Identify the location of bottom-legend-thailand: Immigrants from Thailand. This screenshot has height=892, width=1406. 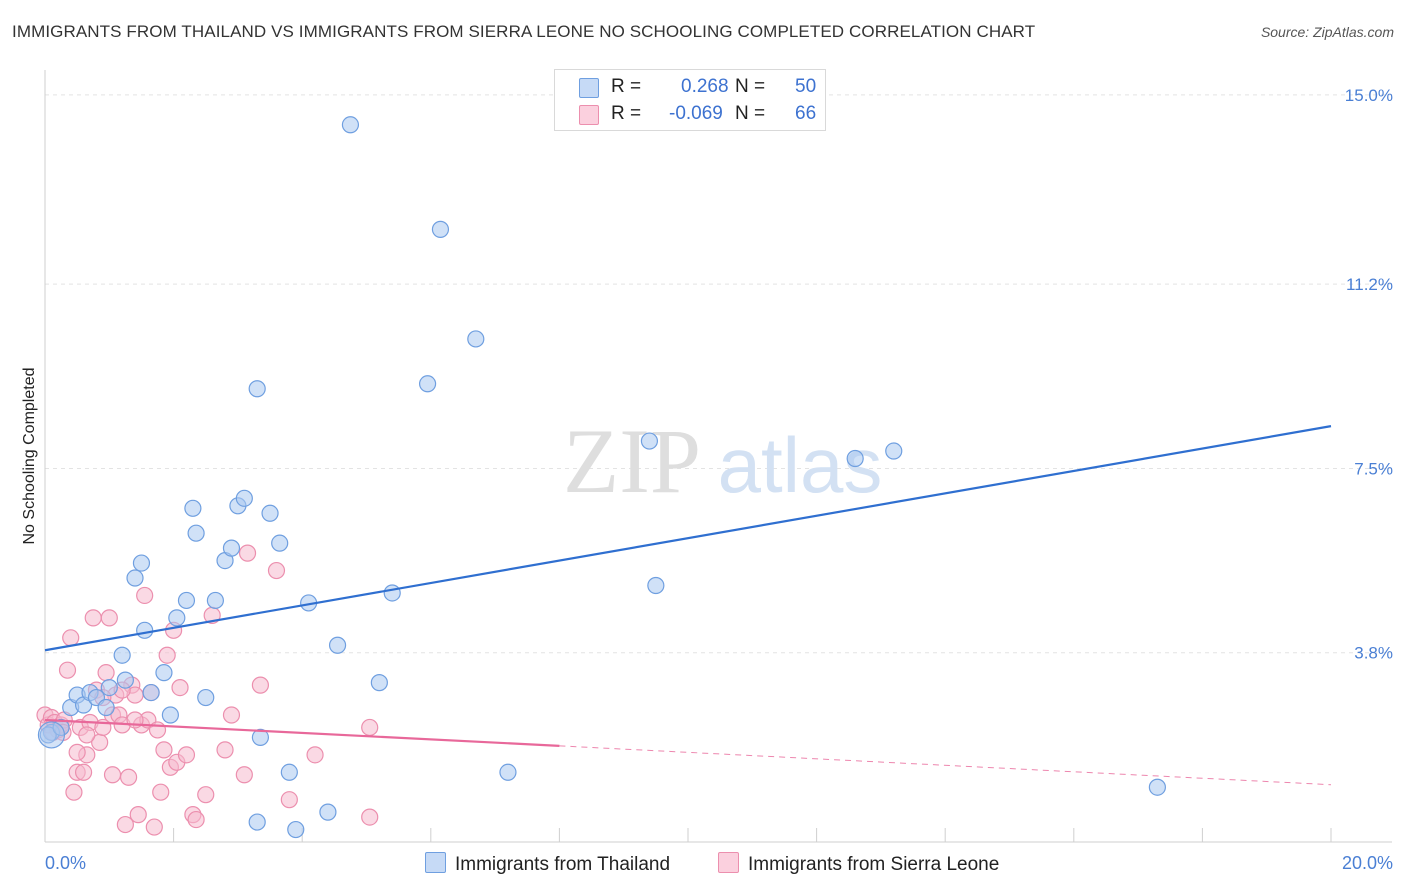
(547, 864).